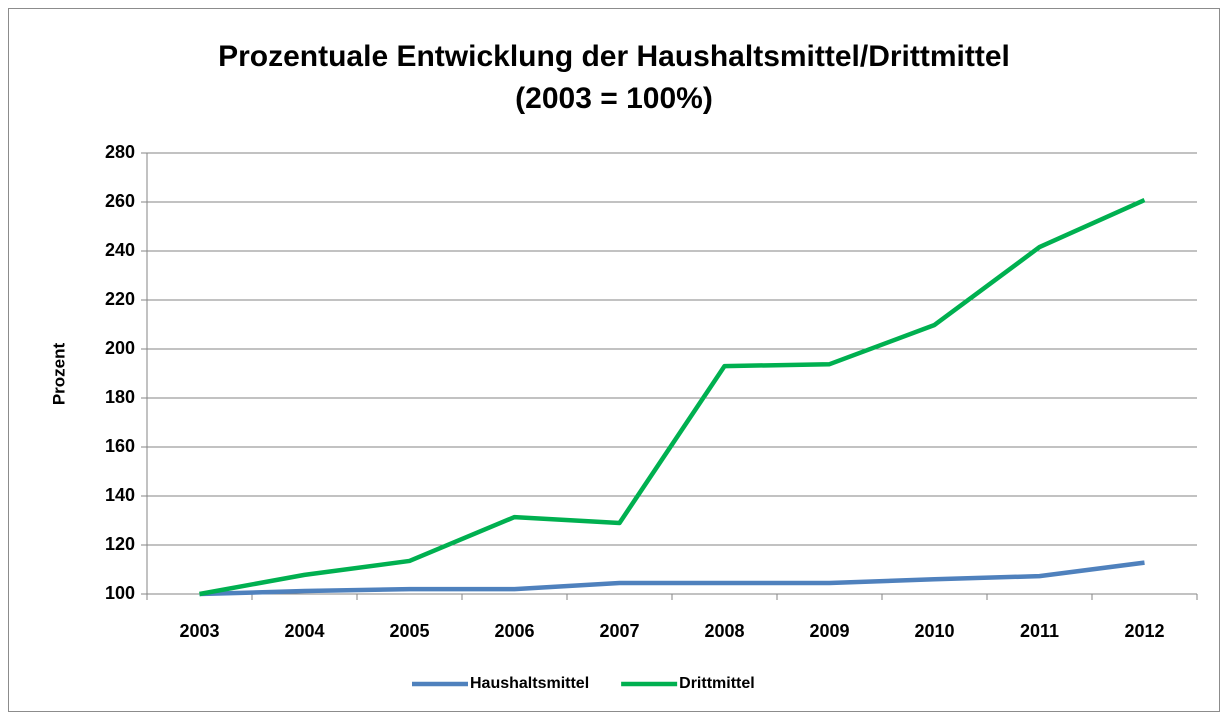 The height and width of the screenshot is (719, 1229). What do you see at coordinates (199, 631) in the screenshot?
I see `x-tick-label: 2003` at bounding box center [199, 631].